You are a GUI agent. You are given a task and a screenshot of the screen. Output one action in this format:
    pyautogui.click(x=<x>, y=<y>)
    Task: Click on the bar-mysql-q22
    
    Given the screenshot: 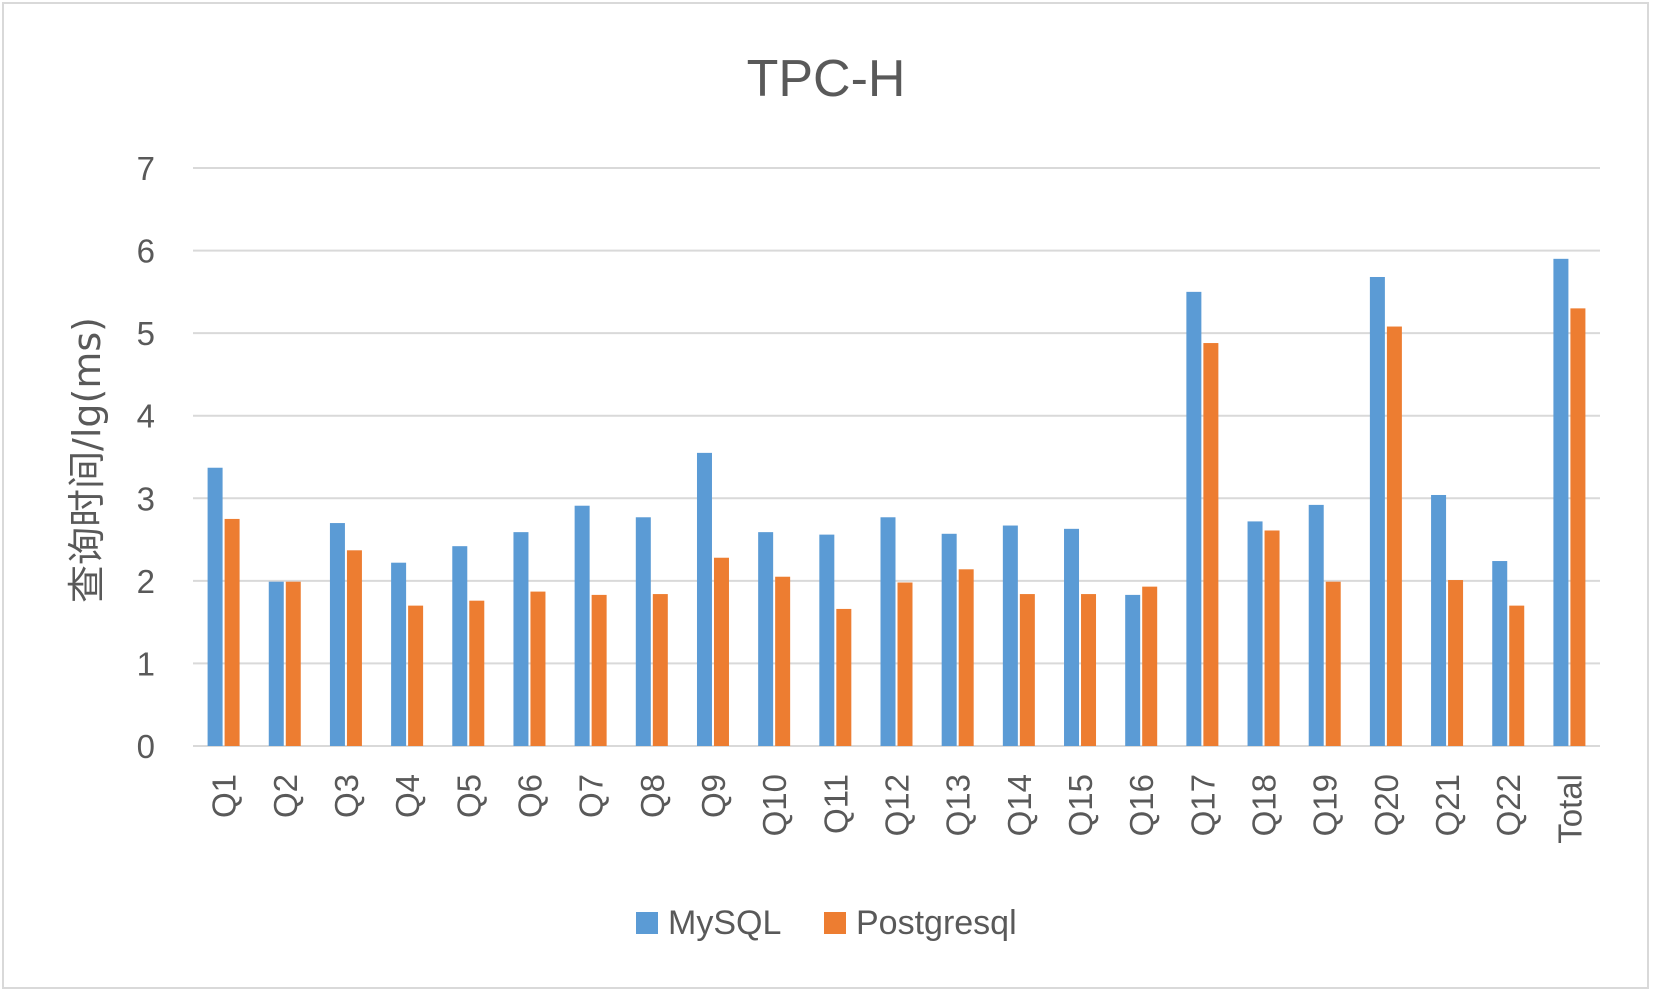 What is the action you would take?
    pyautogui.click(x=1500, y=653)
    